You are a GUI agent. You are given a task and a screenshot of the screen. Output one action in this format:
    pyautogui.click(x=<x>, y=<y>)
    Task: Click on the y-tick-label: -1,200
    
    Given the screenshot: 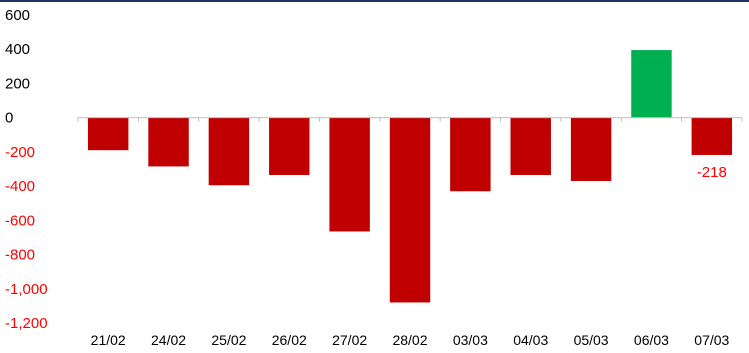 What is the action you would take?
    pyautogui.click(x=26, y=323)
    